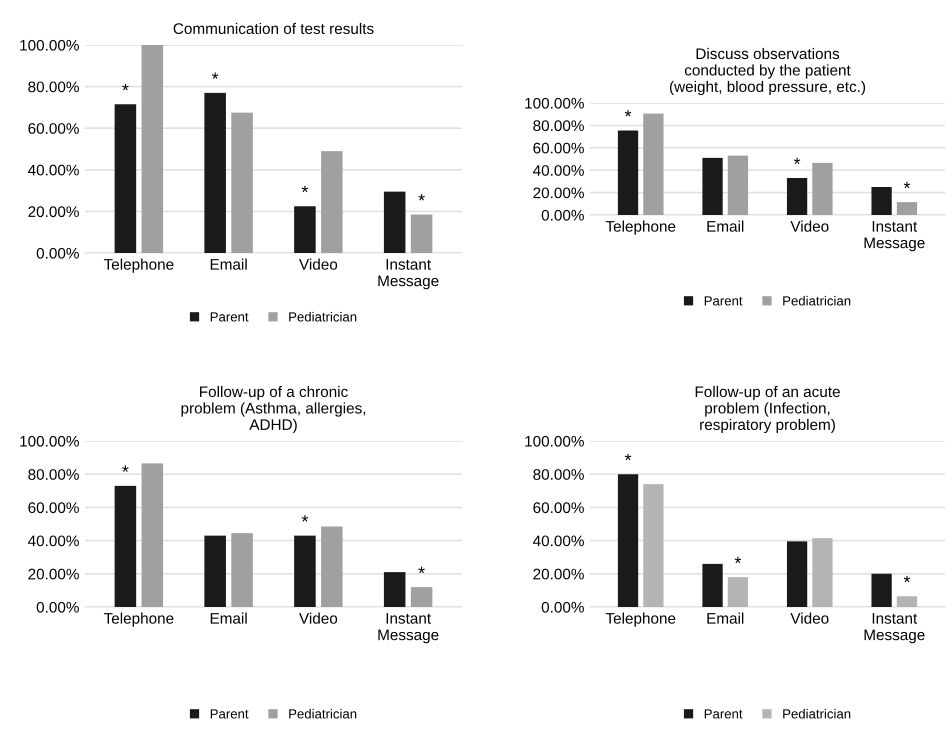  I want to click on chart-title: Discuss observations conducted by the patient (weight, blood pressure, etc.), so click(768, 72).